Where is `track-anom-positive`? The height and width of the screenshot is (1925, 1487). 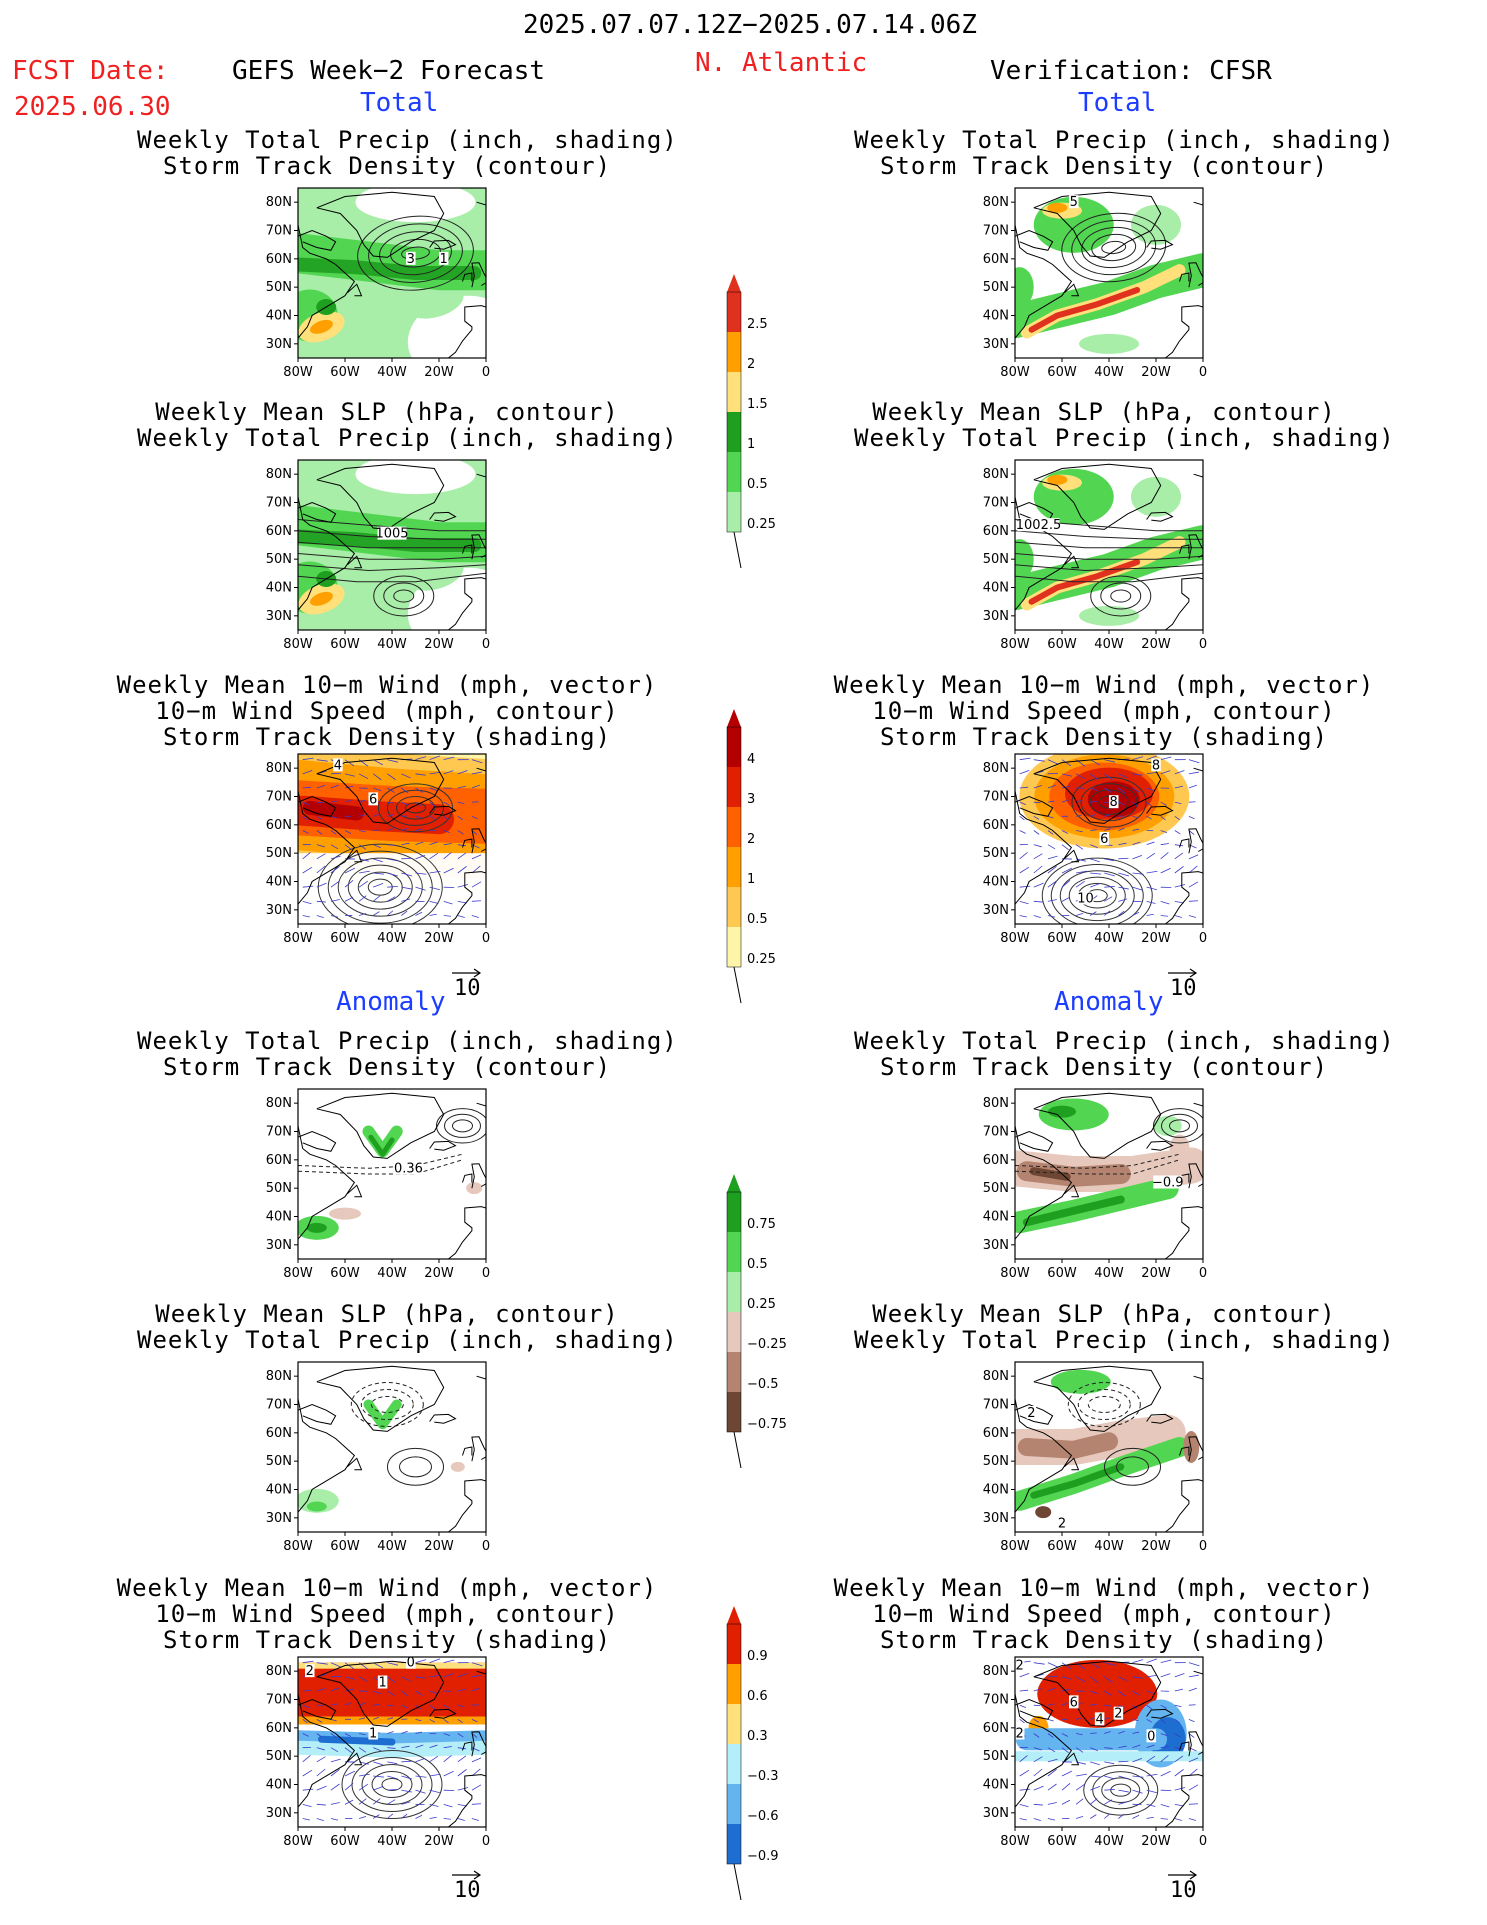
track-anom-positive is located at coordinates (392, 1689).